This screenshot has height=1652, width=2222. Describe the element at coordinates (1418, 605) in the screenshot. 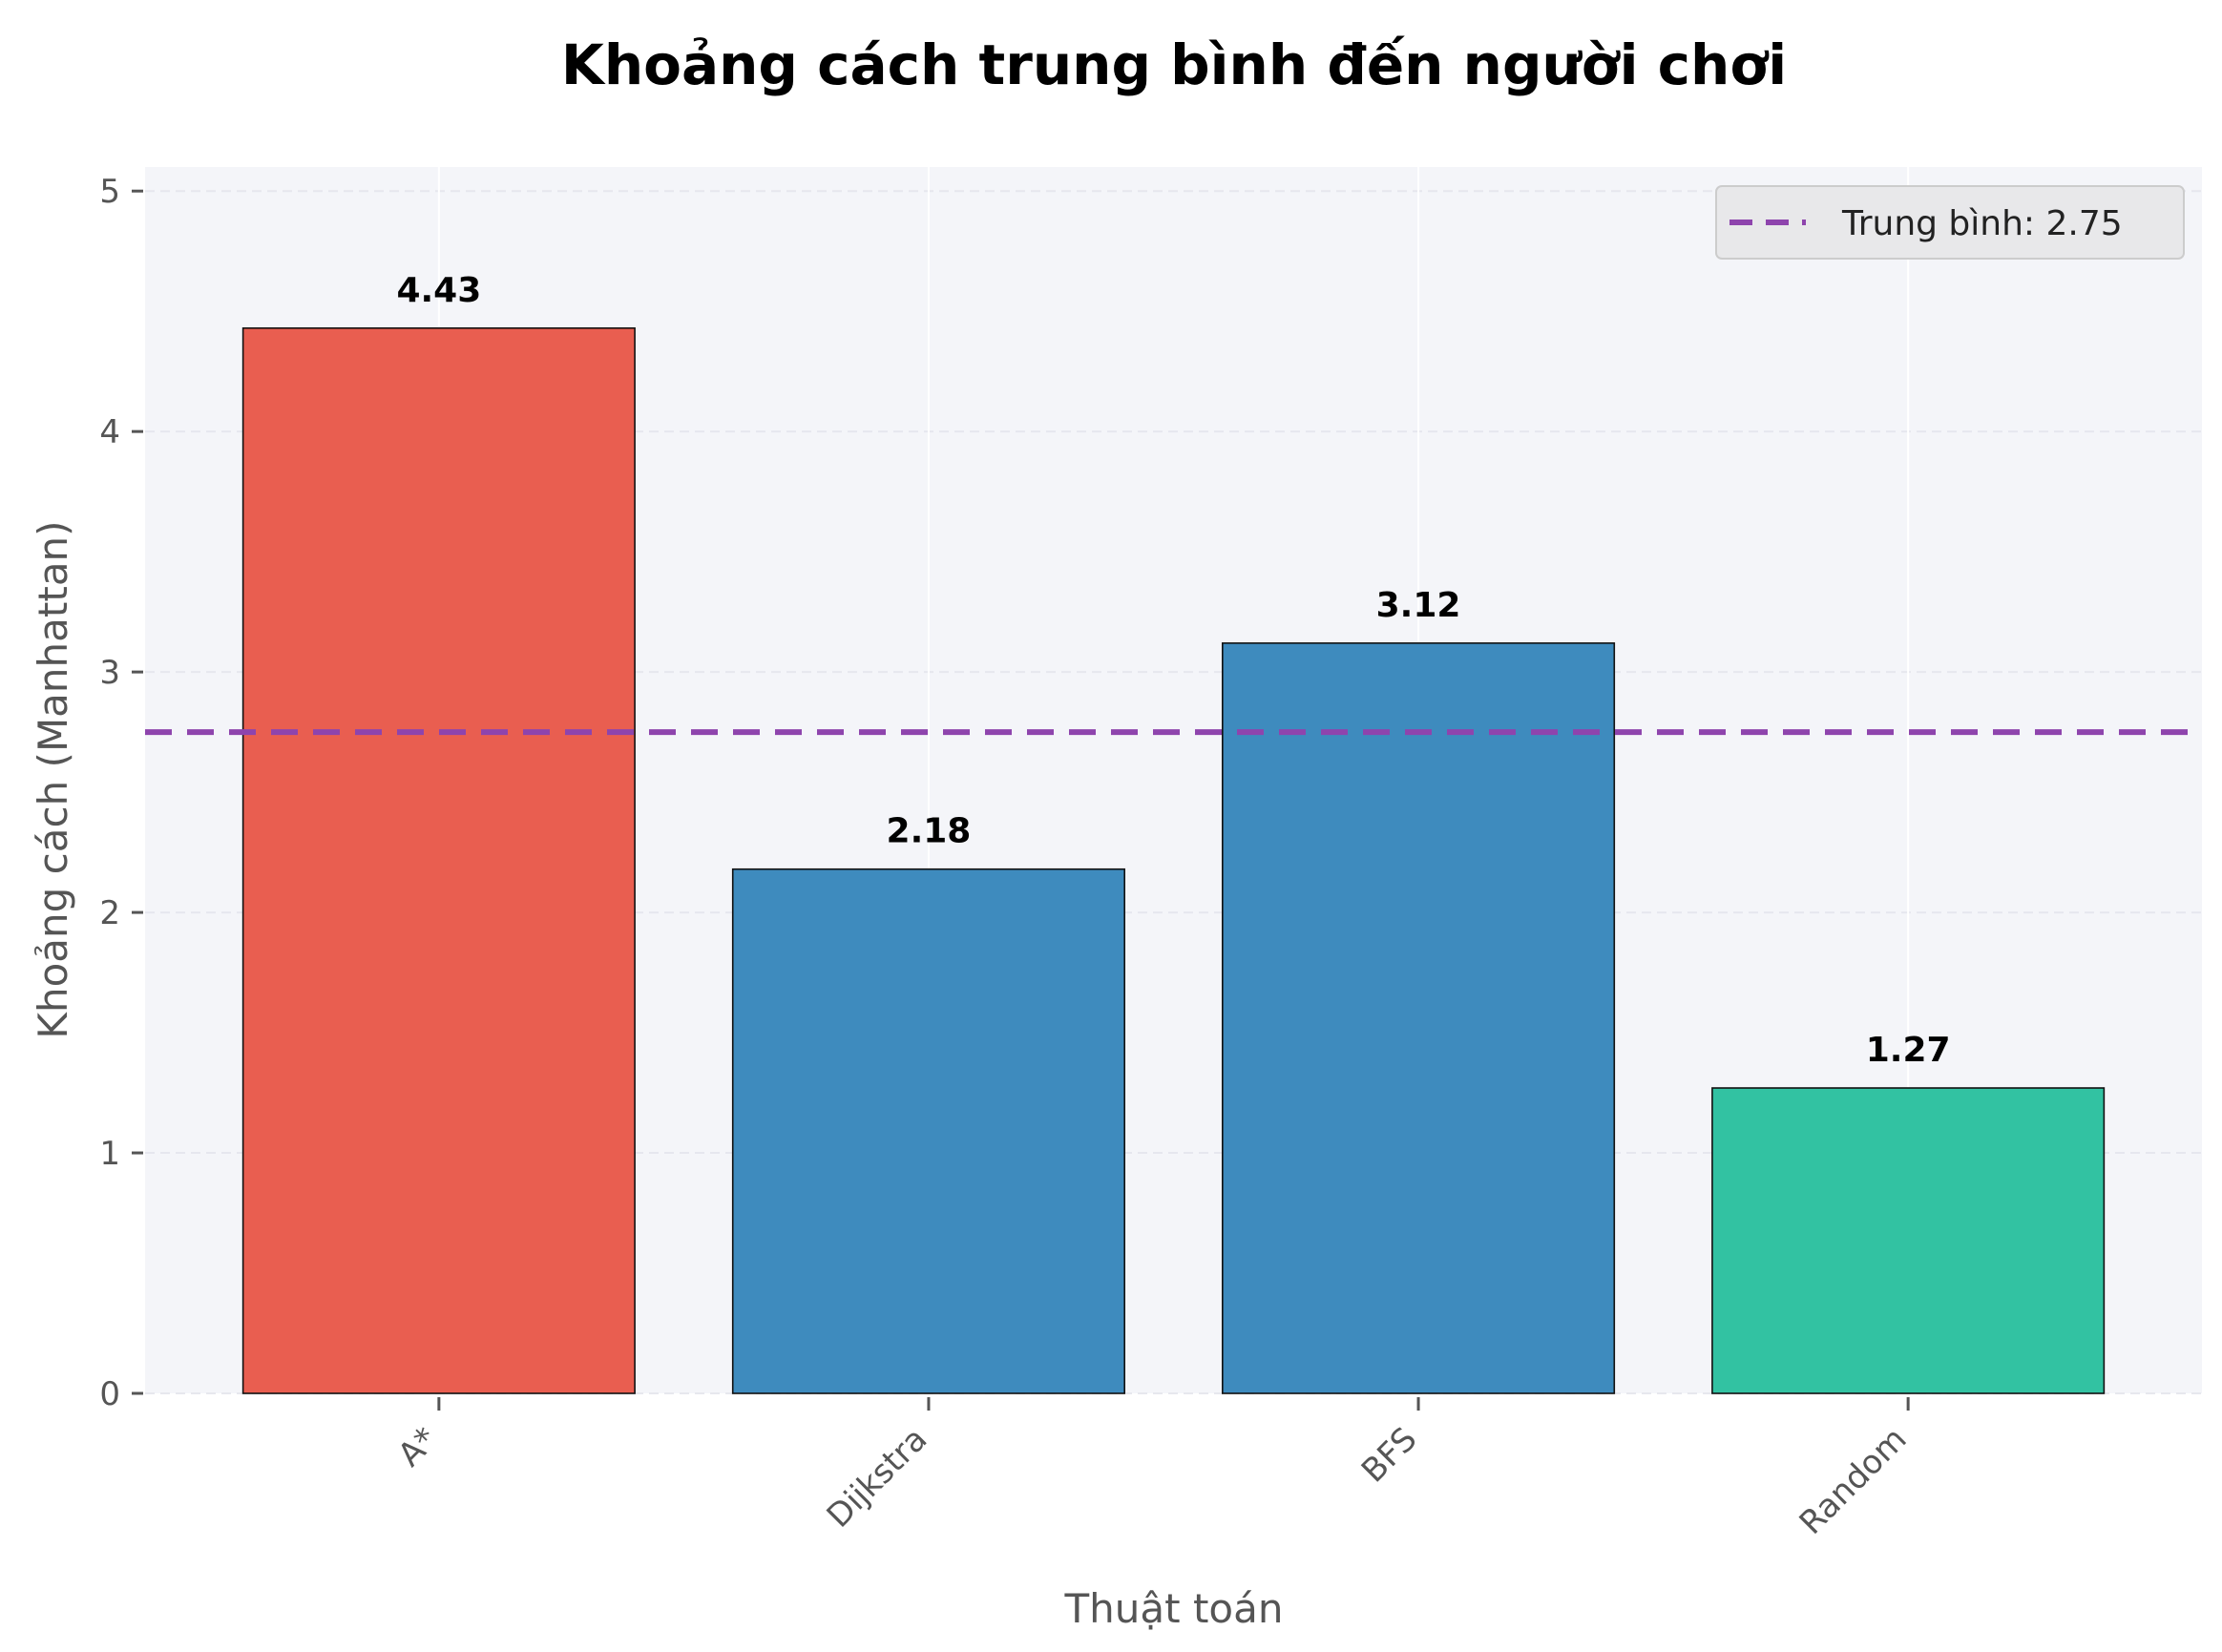

I see `bar-value-label: 3.12` at that location.